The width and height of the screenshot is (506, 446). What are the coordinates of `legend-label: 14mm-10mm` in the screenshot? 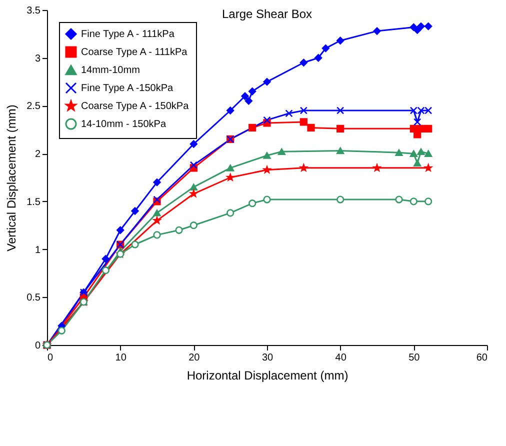 It's located at (110, 70).